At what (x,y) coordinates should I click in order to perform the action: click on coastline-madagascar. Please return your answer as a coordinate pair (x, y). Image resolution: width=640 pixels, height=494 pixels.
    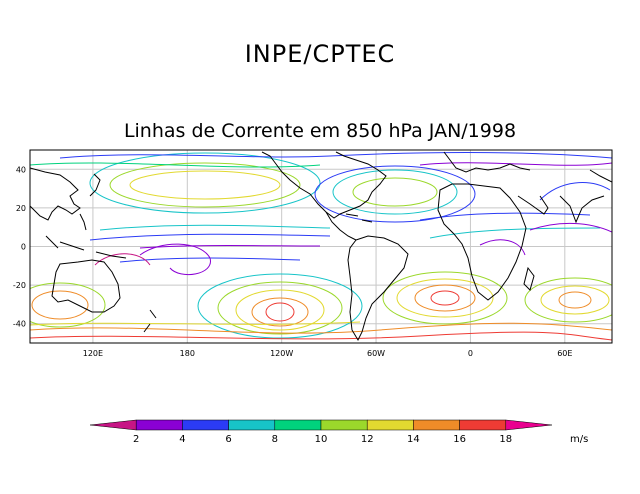
    Looking at the image, I should click on (529, 278).